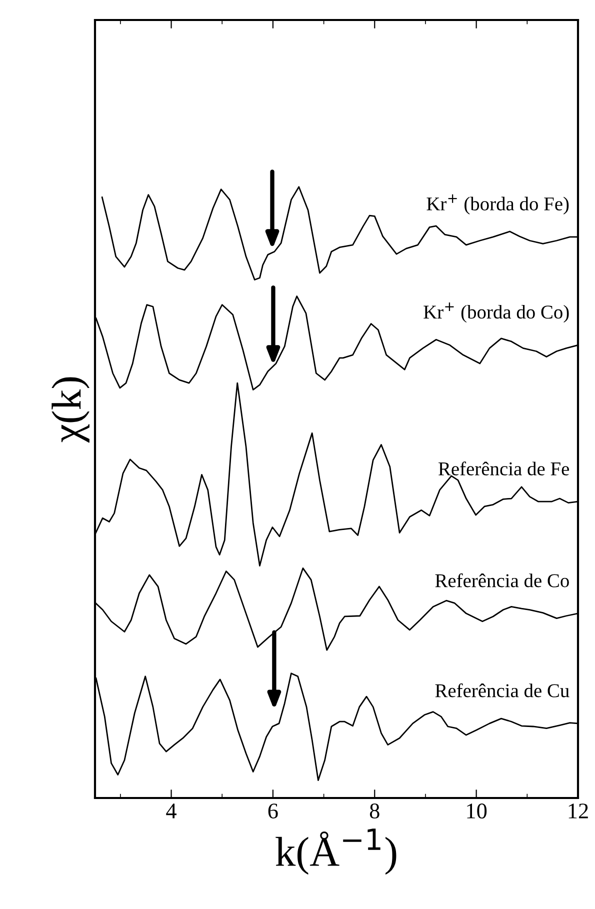 This screenshot has height=909, width=595. What do you see at coordinates (497, 204) in the screenshot?
I see `series-label: Kr$^{+}$ (borda do Fe)` at bounding box center [497, 204].